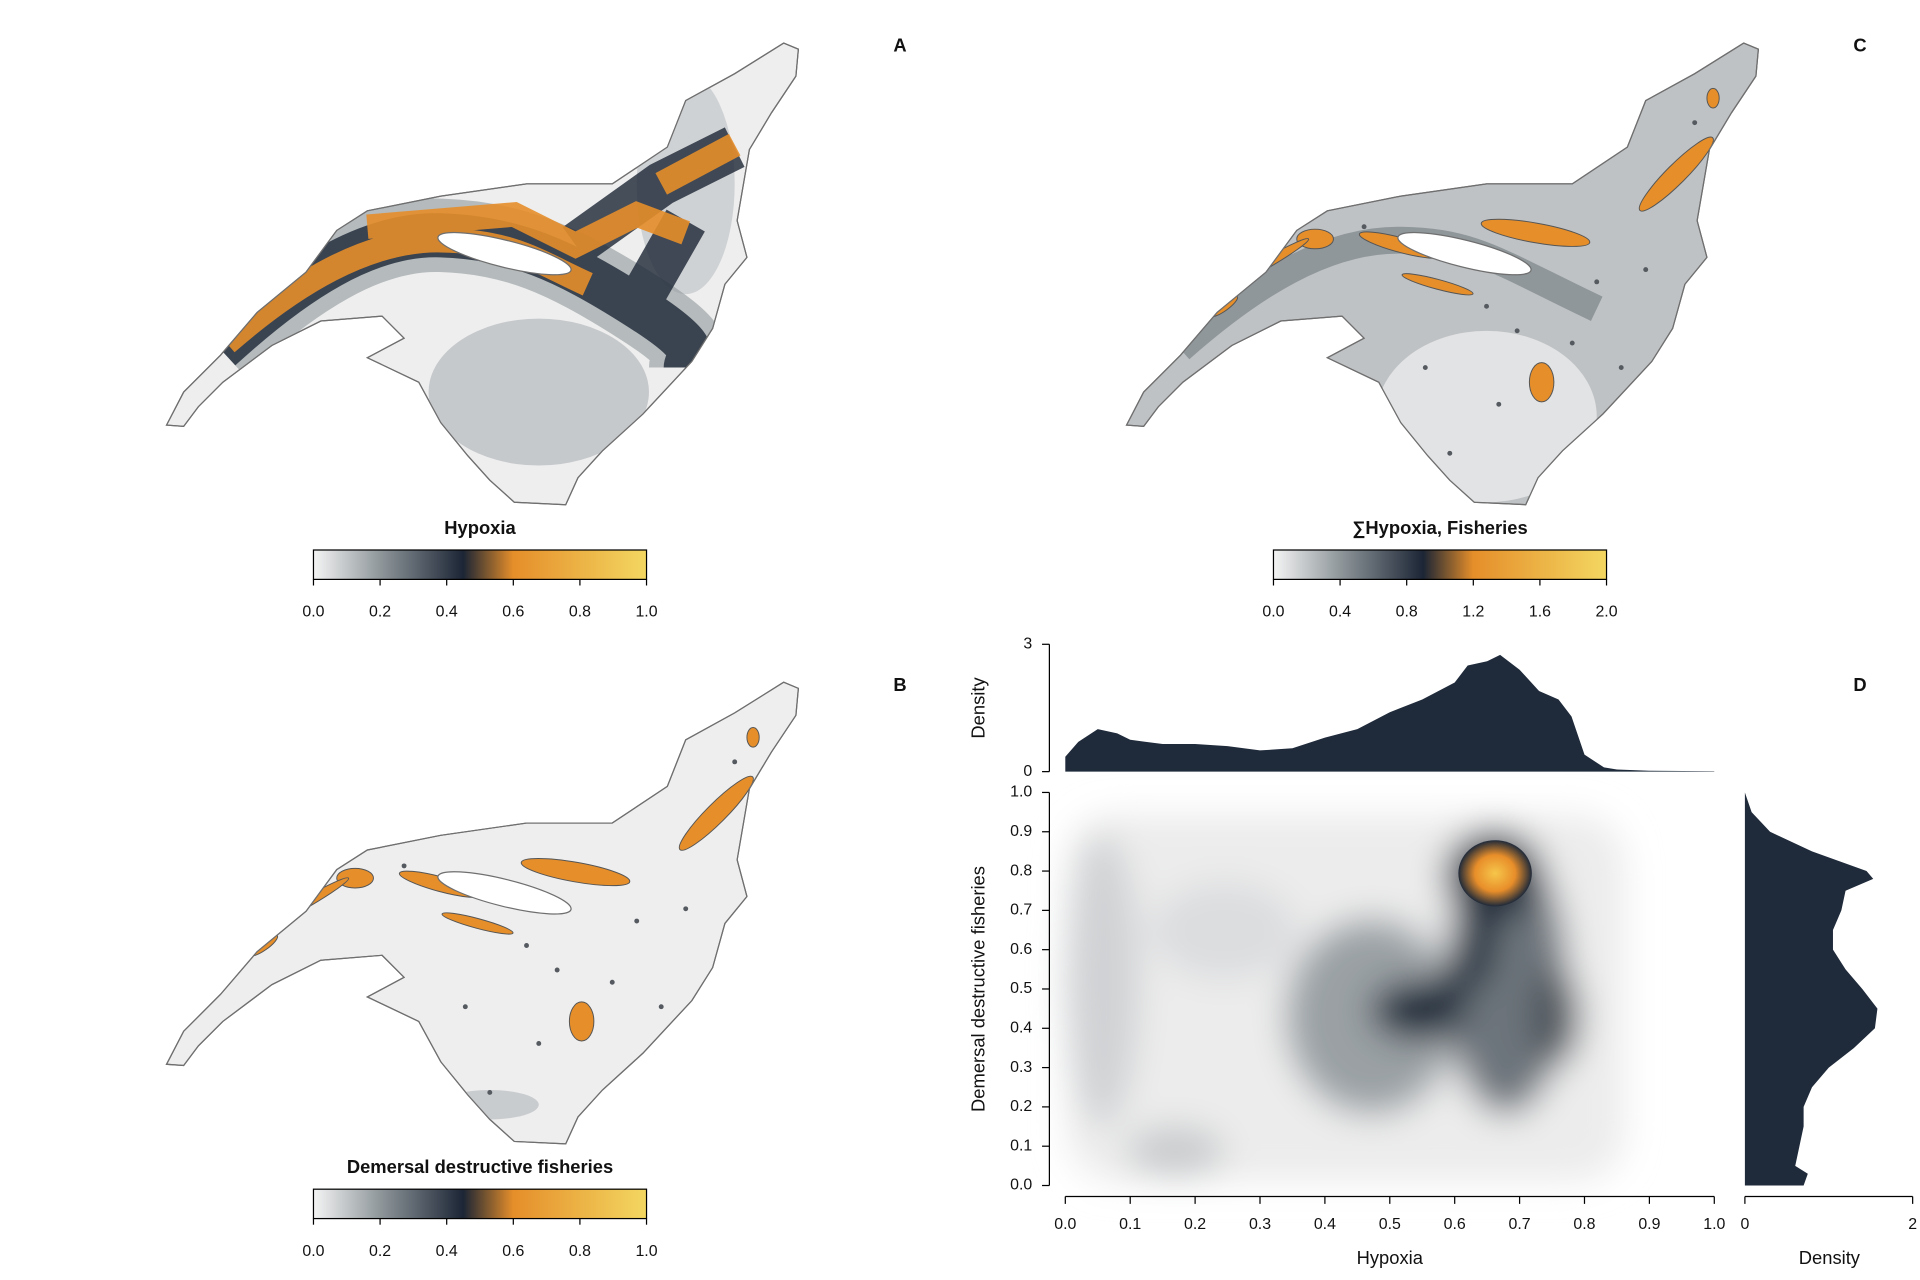 The width and height of the screenshot is (1920, 1280). Describe the element at coordinates (1744, 1224) in the screenshot. I see `x-tick-label: 0` at that location.